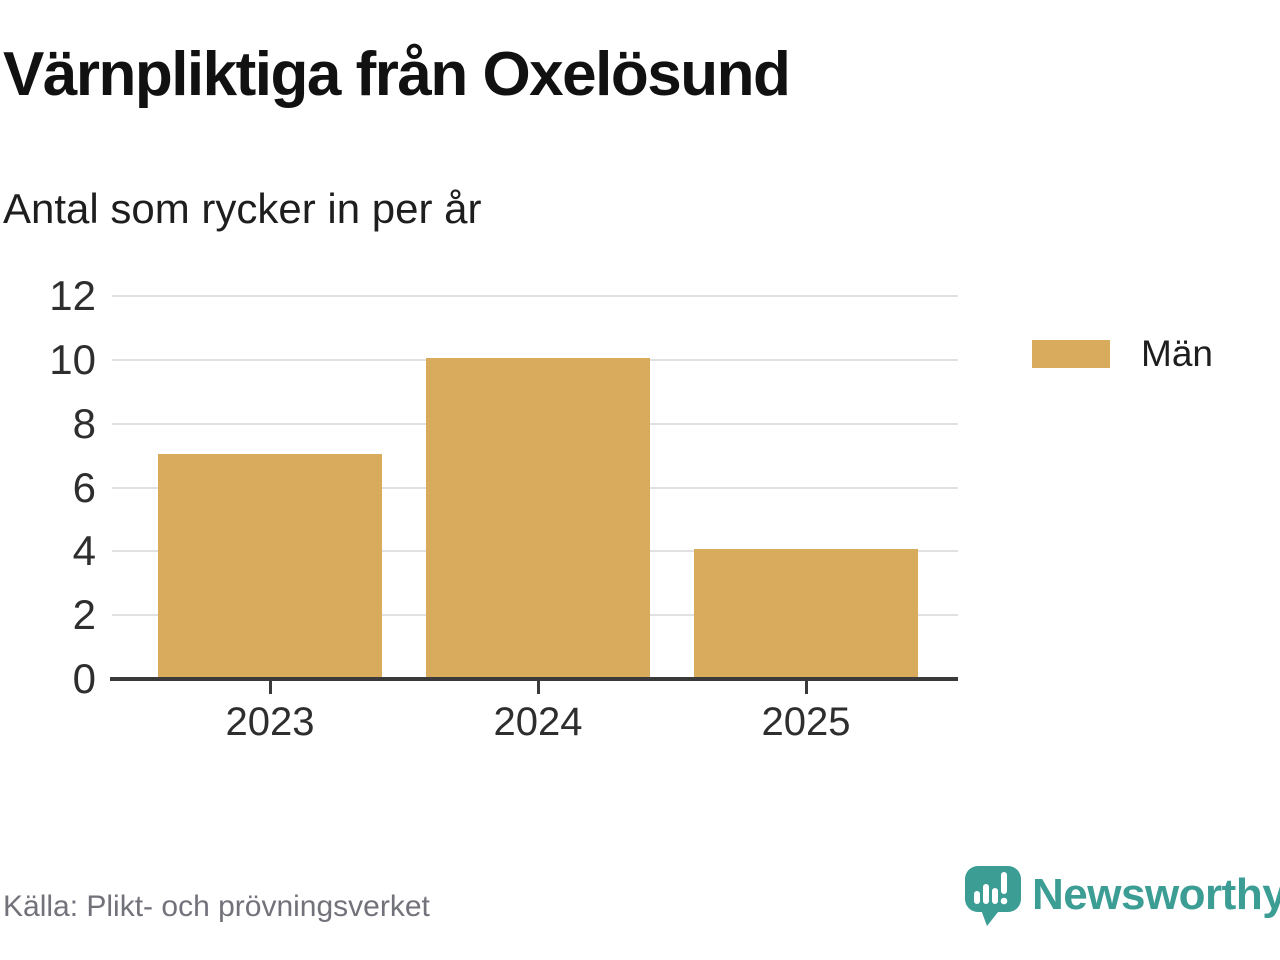 The width and height of the screenshot is (1280, 960). Describe the element at coordinates (538, 722) in the screenshot. I see `x-axis-label-2024: 2024` at that location.